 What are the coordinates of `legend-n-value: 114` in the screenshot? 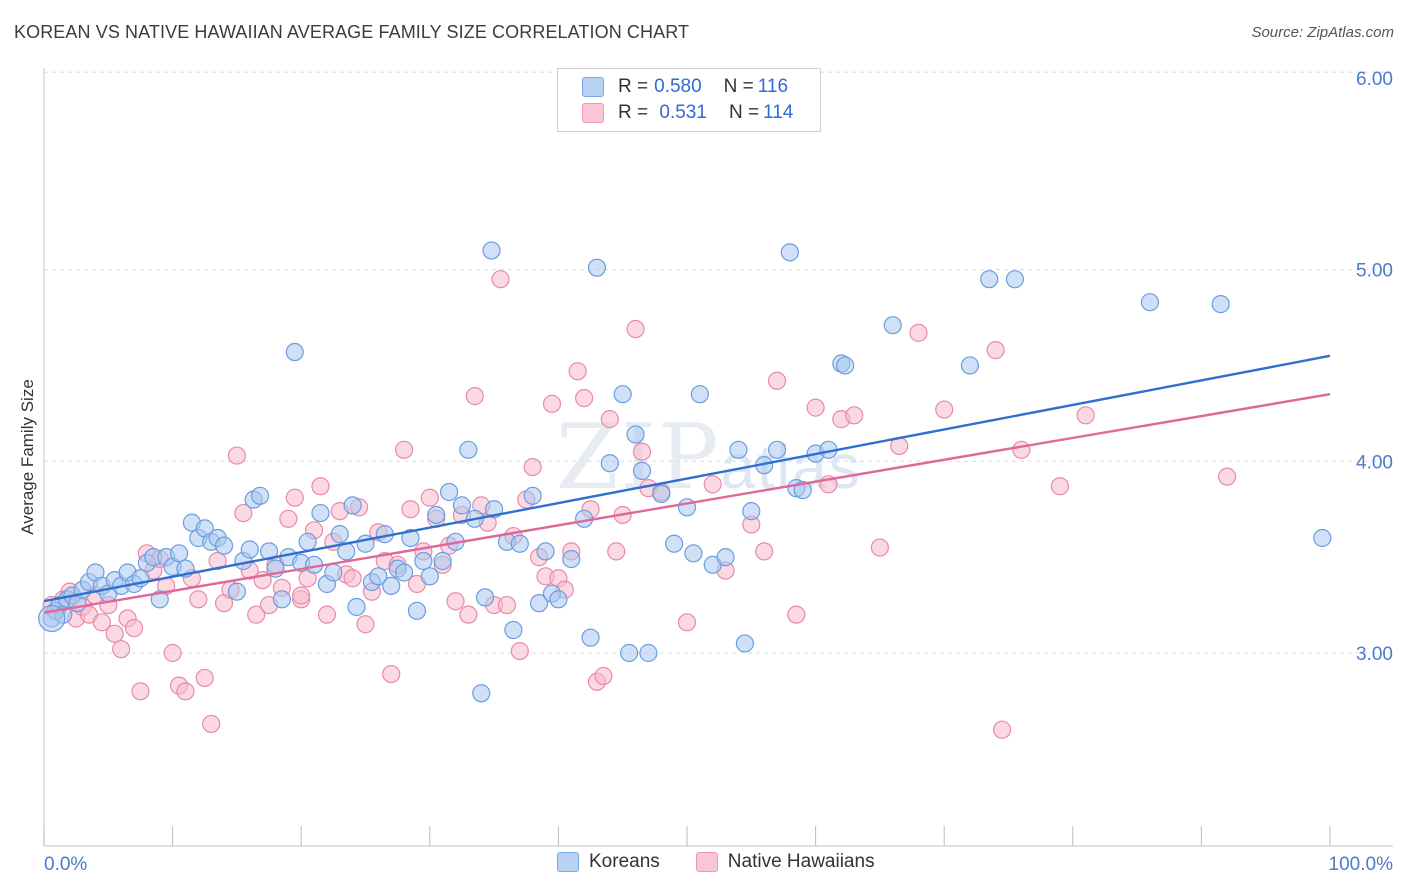 It's located at (778, 112).